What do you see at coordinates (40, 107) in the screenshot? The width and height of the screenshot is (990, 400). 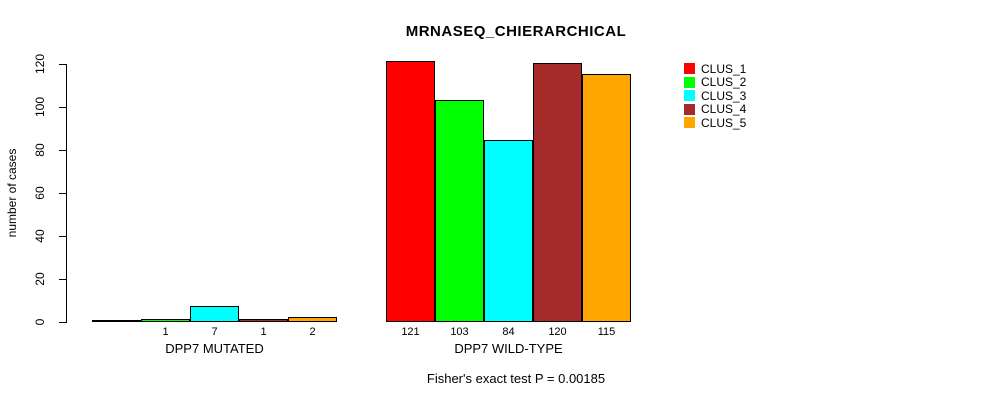 I see `y-tick-label: 100` at bounding box center [40, 107].